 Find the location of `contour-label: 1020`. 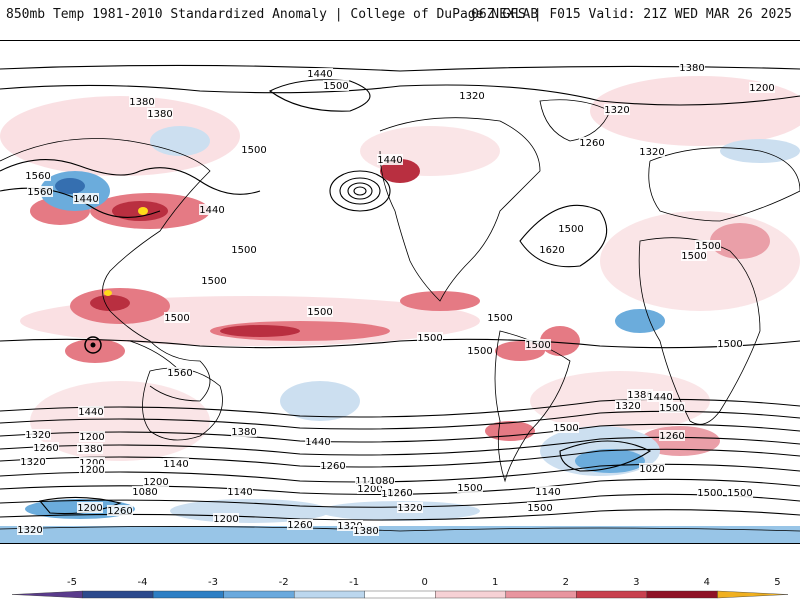

contour-label: 1020 is located at coordinates (651, 469).